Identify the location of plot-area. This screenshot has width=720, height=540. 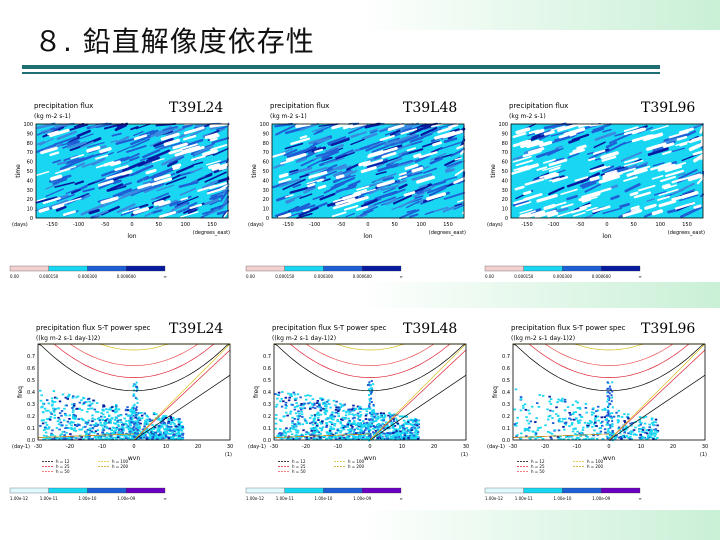
(607, 170).